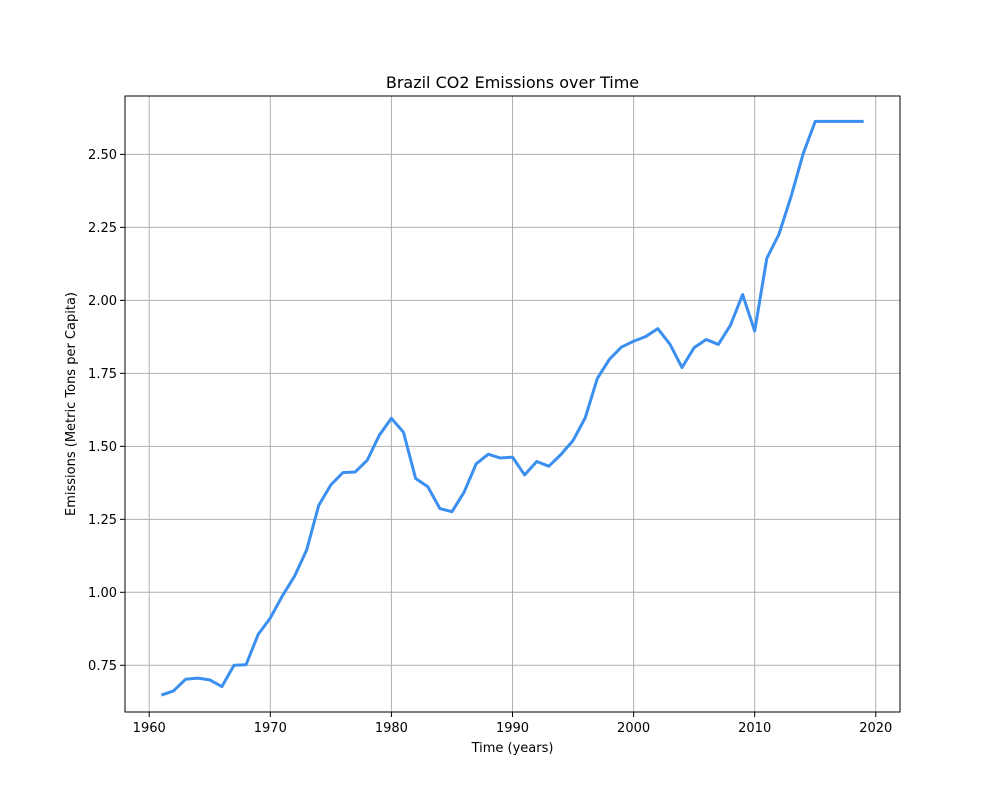 The width and height of the screenshot is (1000, 800). Describe the element at coordinates (633, 728) in the screenshot. I see `x-tick-label: 2000` at that location.